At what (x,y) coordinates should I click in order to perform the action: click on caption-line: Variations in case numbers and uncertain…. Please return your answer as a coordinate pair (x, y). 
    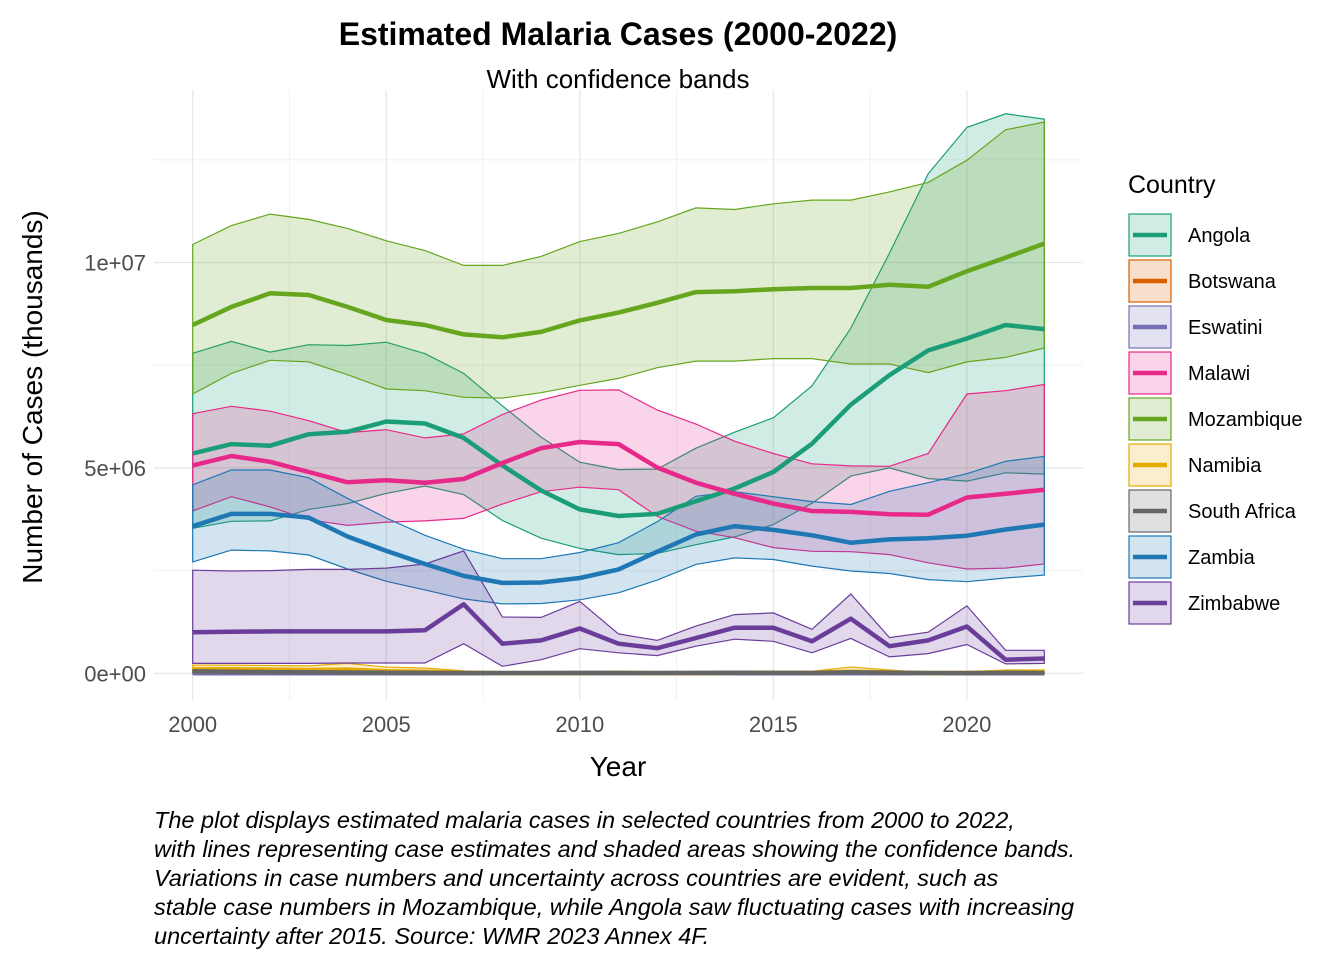
    Looking at the image, I should click on (576, 878).